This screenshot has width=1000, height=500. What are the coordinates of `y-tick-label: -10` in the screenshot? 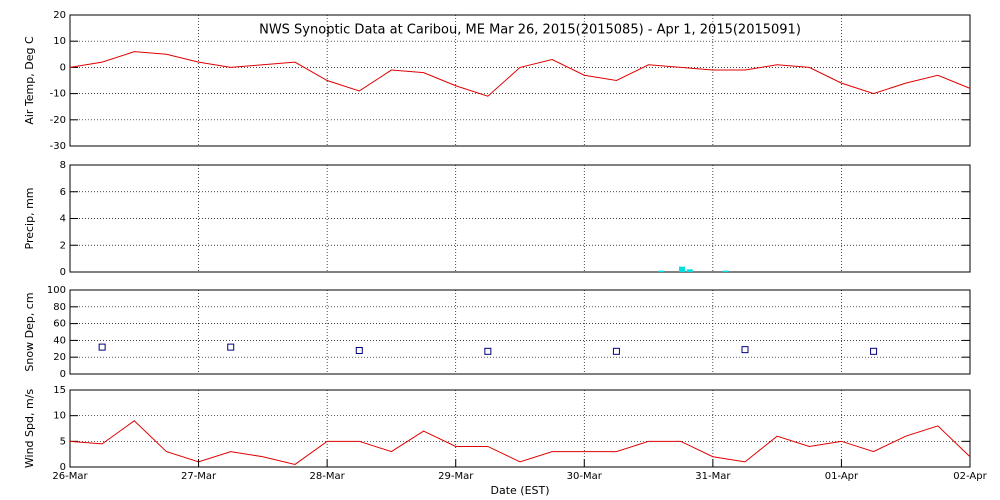 It's located at (58, 94).